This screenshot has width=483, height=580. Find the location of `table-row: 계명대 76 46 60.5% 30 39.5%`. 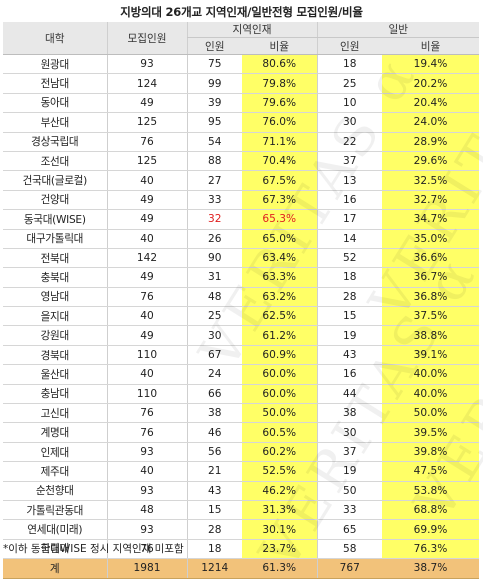

table-row: 계명대 76 46 60.5% 30 39.5% is located at coordinates (241, 432).